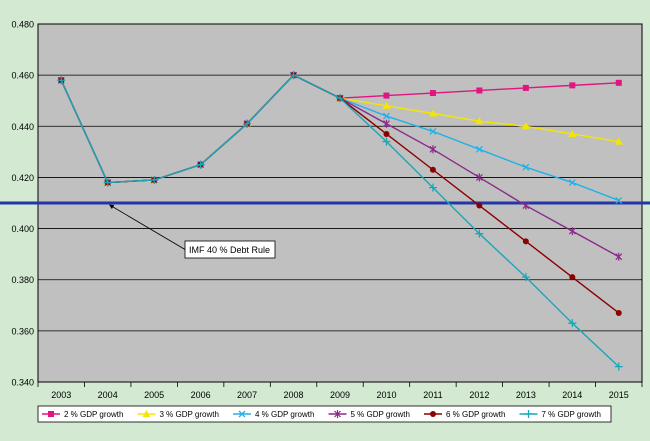  I want to click on y-tick-label: 0.440, so click(22, 127).